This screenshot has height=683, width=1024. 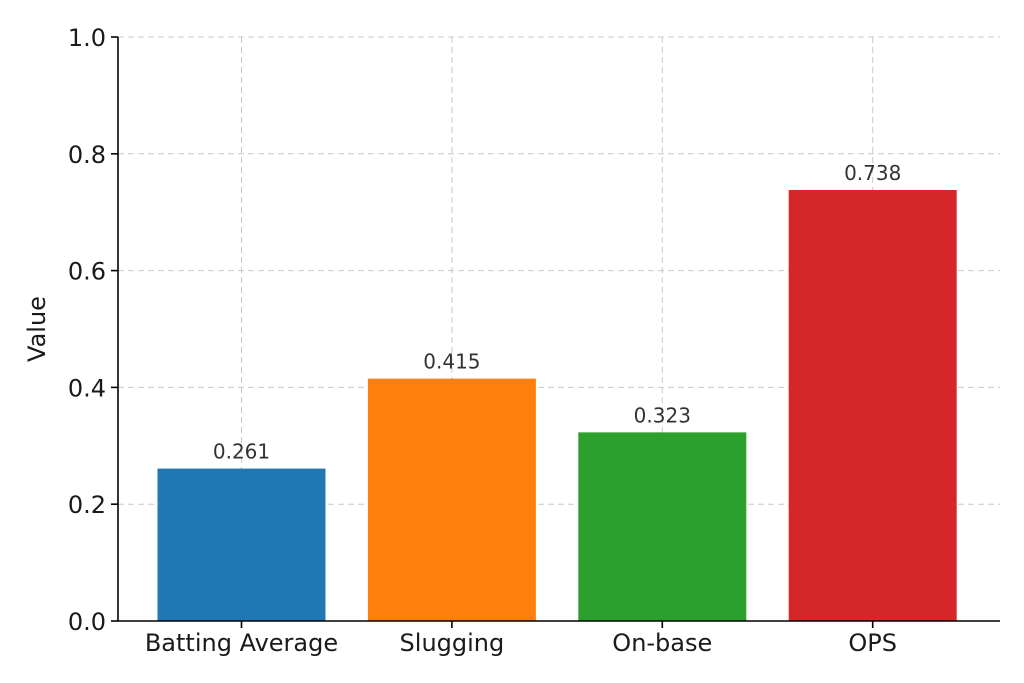 What do you see at coordinates (451, 362) in the screenshot?
I see `bar-value-label: 0.415` at bounding box center [451, 362].